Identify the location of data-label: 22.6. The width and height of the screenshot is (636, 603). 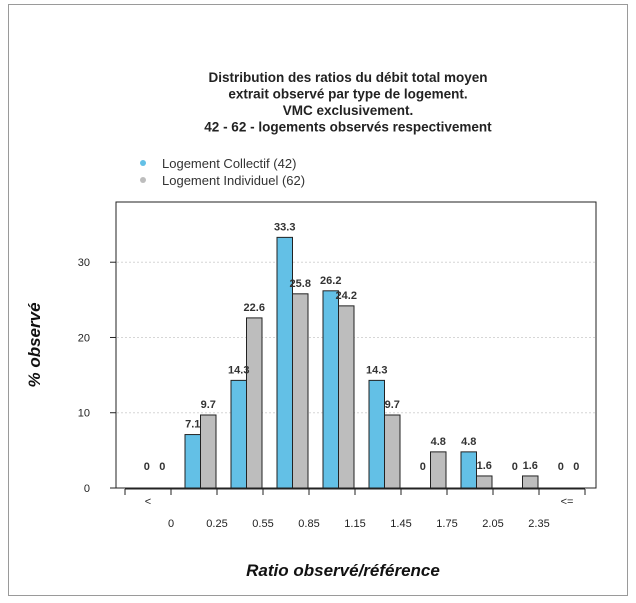
(254, 308).